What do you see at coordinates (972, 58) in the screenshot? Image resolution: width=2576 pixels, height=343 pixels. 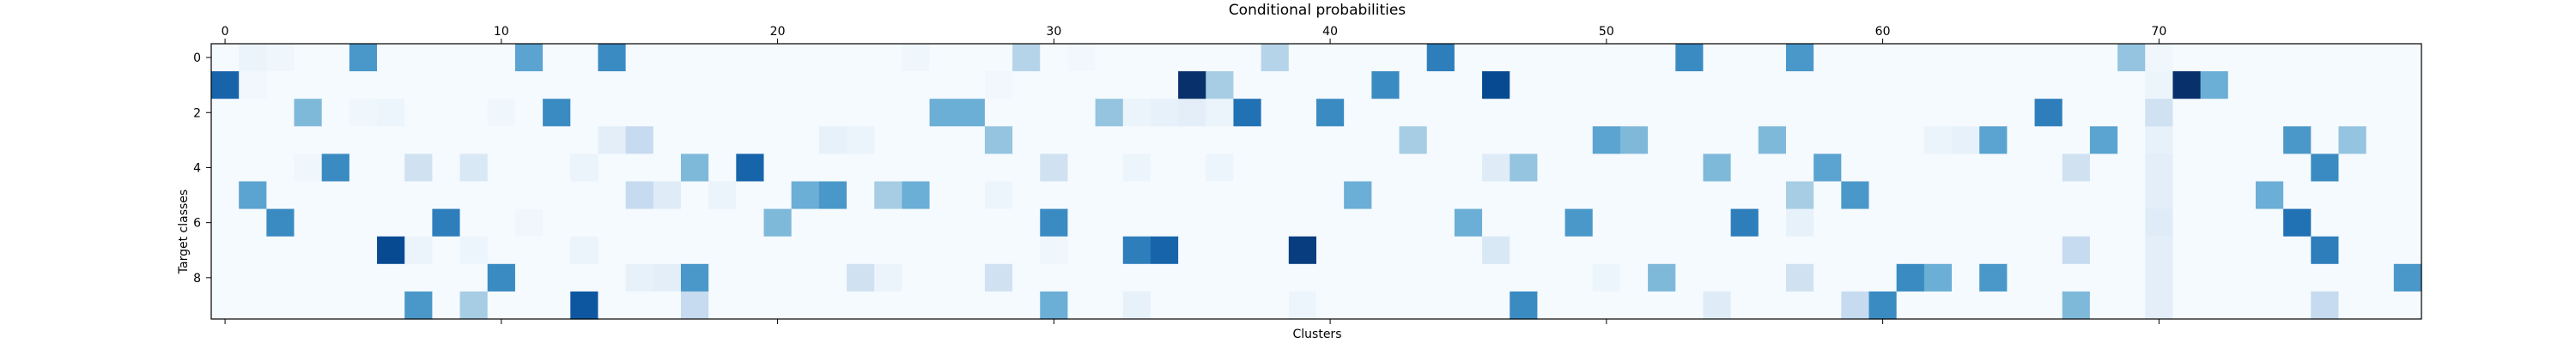 I see `heatmap-cell-r0-c27` at bounding box center [972, 58].